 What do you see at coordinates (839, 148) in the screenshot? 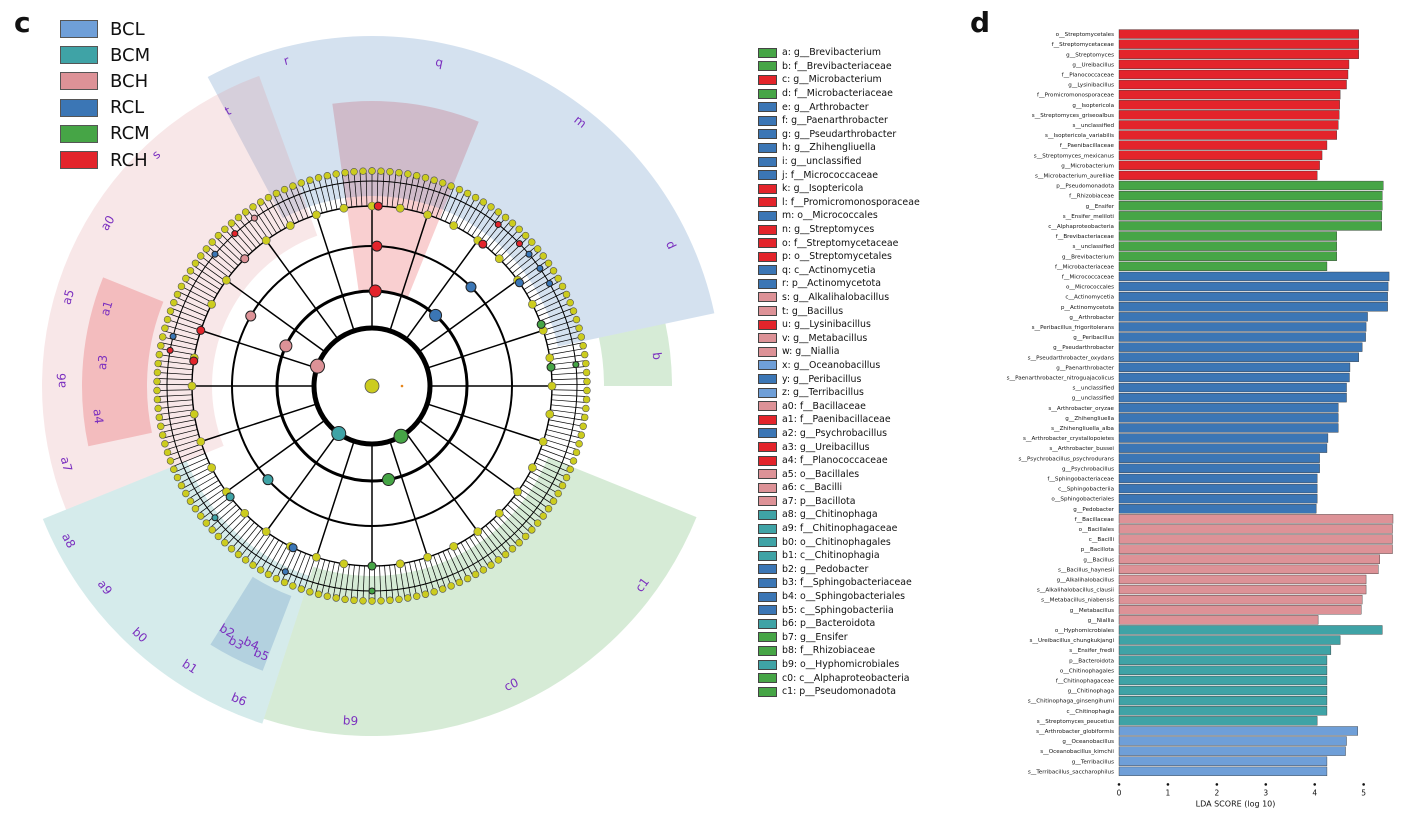
I see `clade-legend-item: h: g__Zhihengliuella` at bounding box center [839, 148].